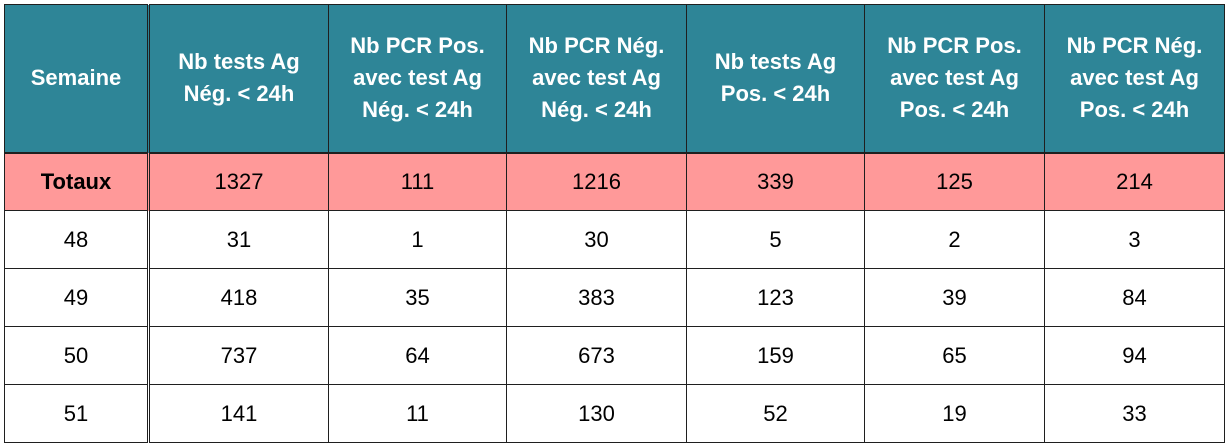 This screenshot has height=448, width=1228. Describe the element at coordinates (238, 78) in the screenshot. I see `header-tests-ag-neg: Nb tests Ag Nég. < 24h` at that location.